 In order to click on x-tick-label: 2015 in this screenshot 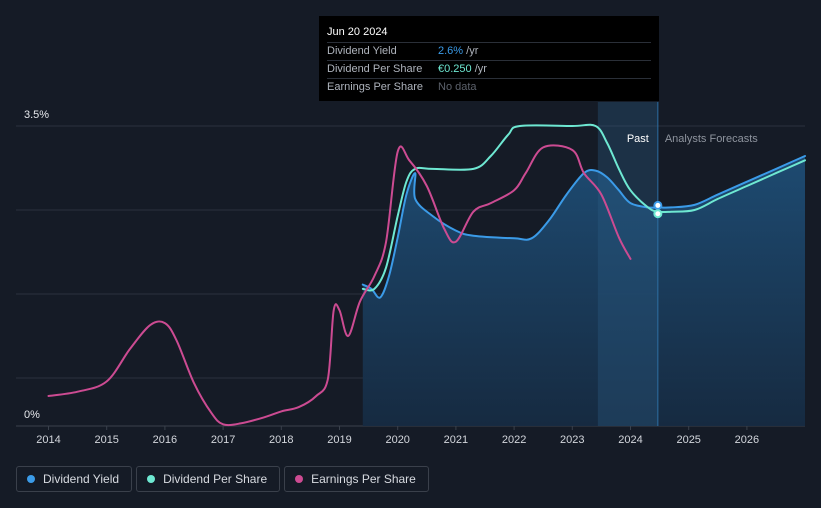, I will do `click(106, 440)`.